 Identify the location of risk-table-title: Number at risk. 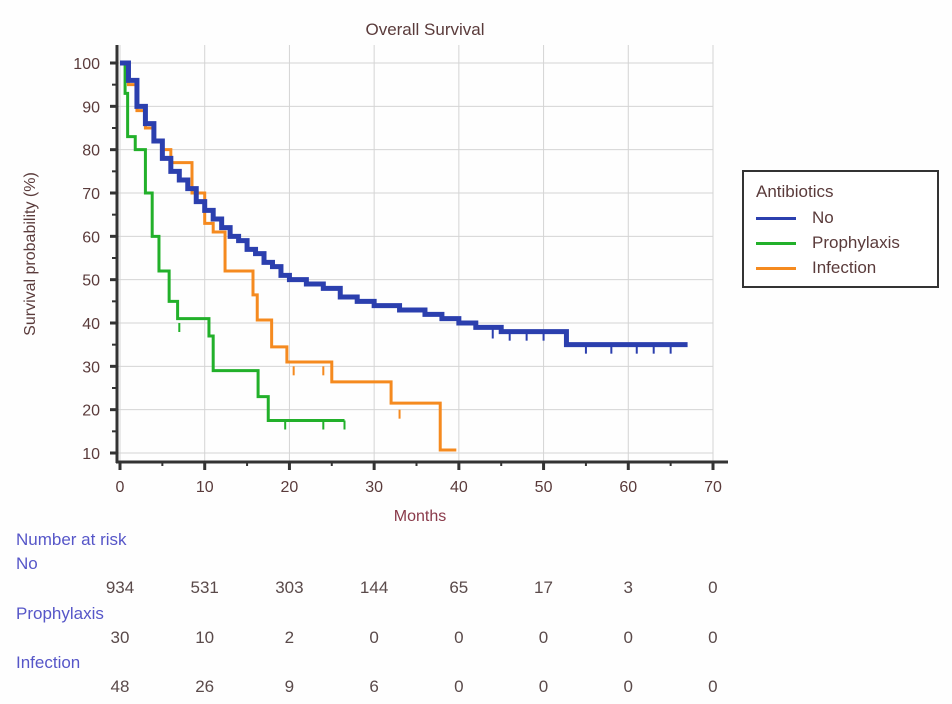
(71, 539).